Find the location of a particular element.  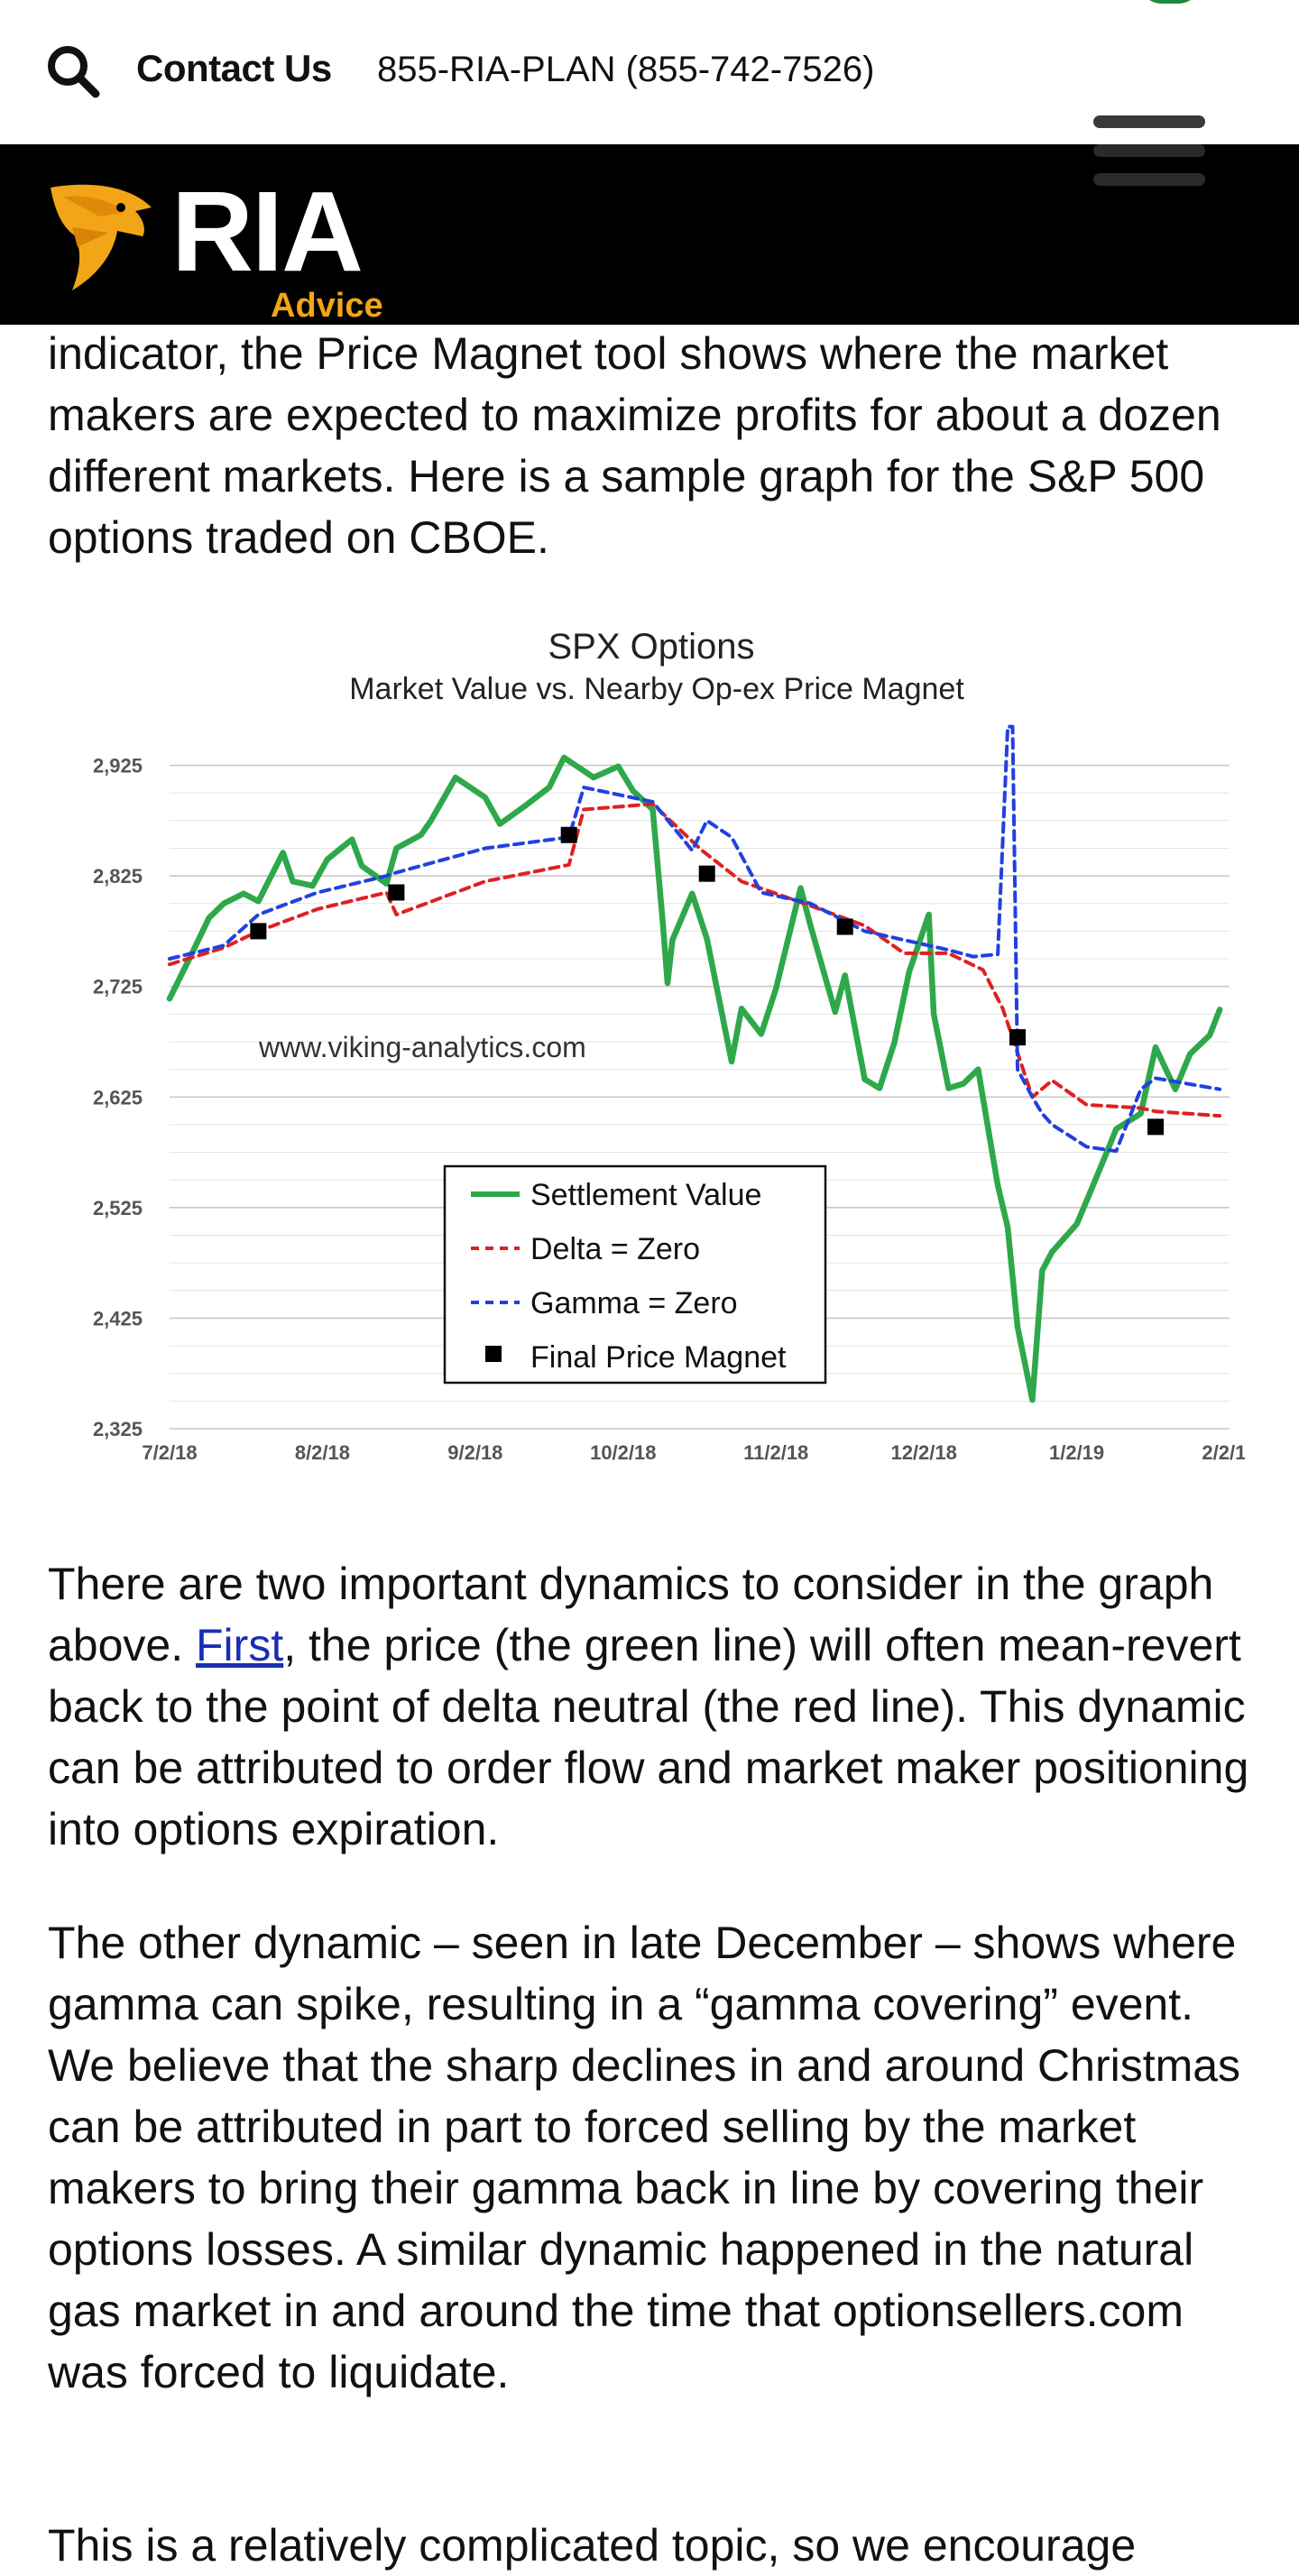

ria-advice-logo: RIA Advice is located at coordinates (225, 250).